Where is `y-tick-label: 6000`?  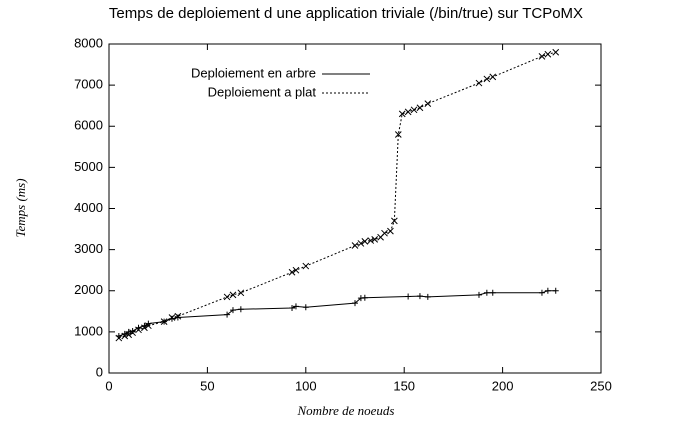 y-tick-label: 6000 is located at coordinates (88, 125).